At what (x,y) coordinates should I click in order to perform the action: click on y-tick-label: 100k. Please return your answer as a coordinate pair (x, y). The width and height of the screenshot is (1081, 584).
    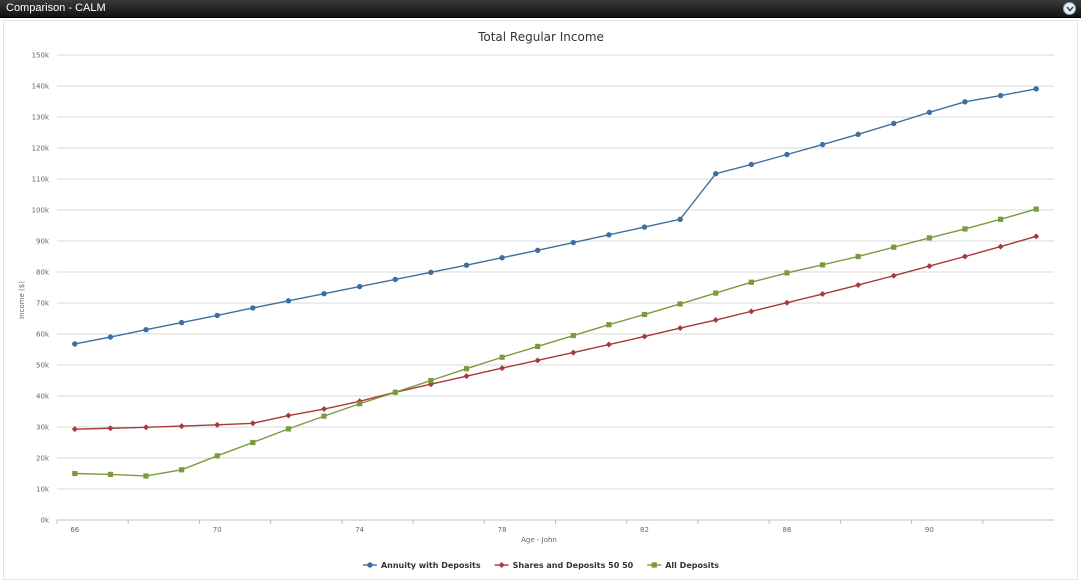
    Looking at the image, I should click on (41, 211).